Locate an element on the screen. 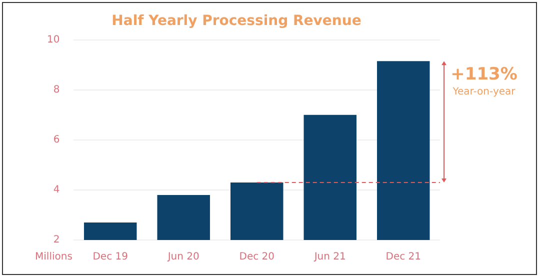 The width and height of the screenshot is (541, 279). y-tick-label: 8 is located at coordinates (56, 90).